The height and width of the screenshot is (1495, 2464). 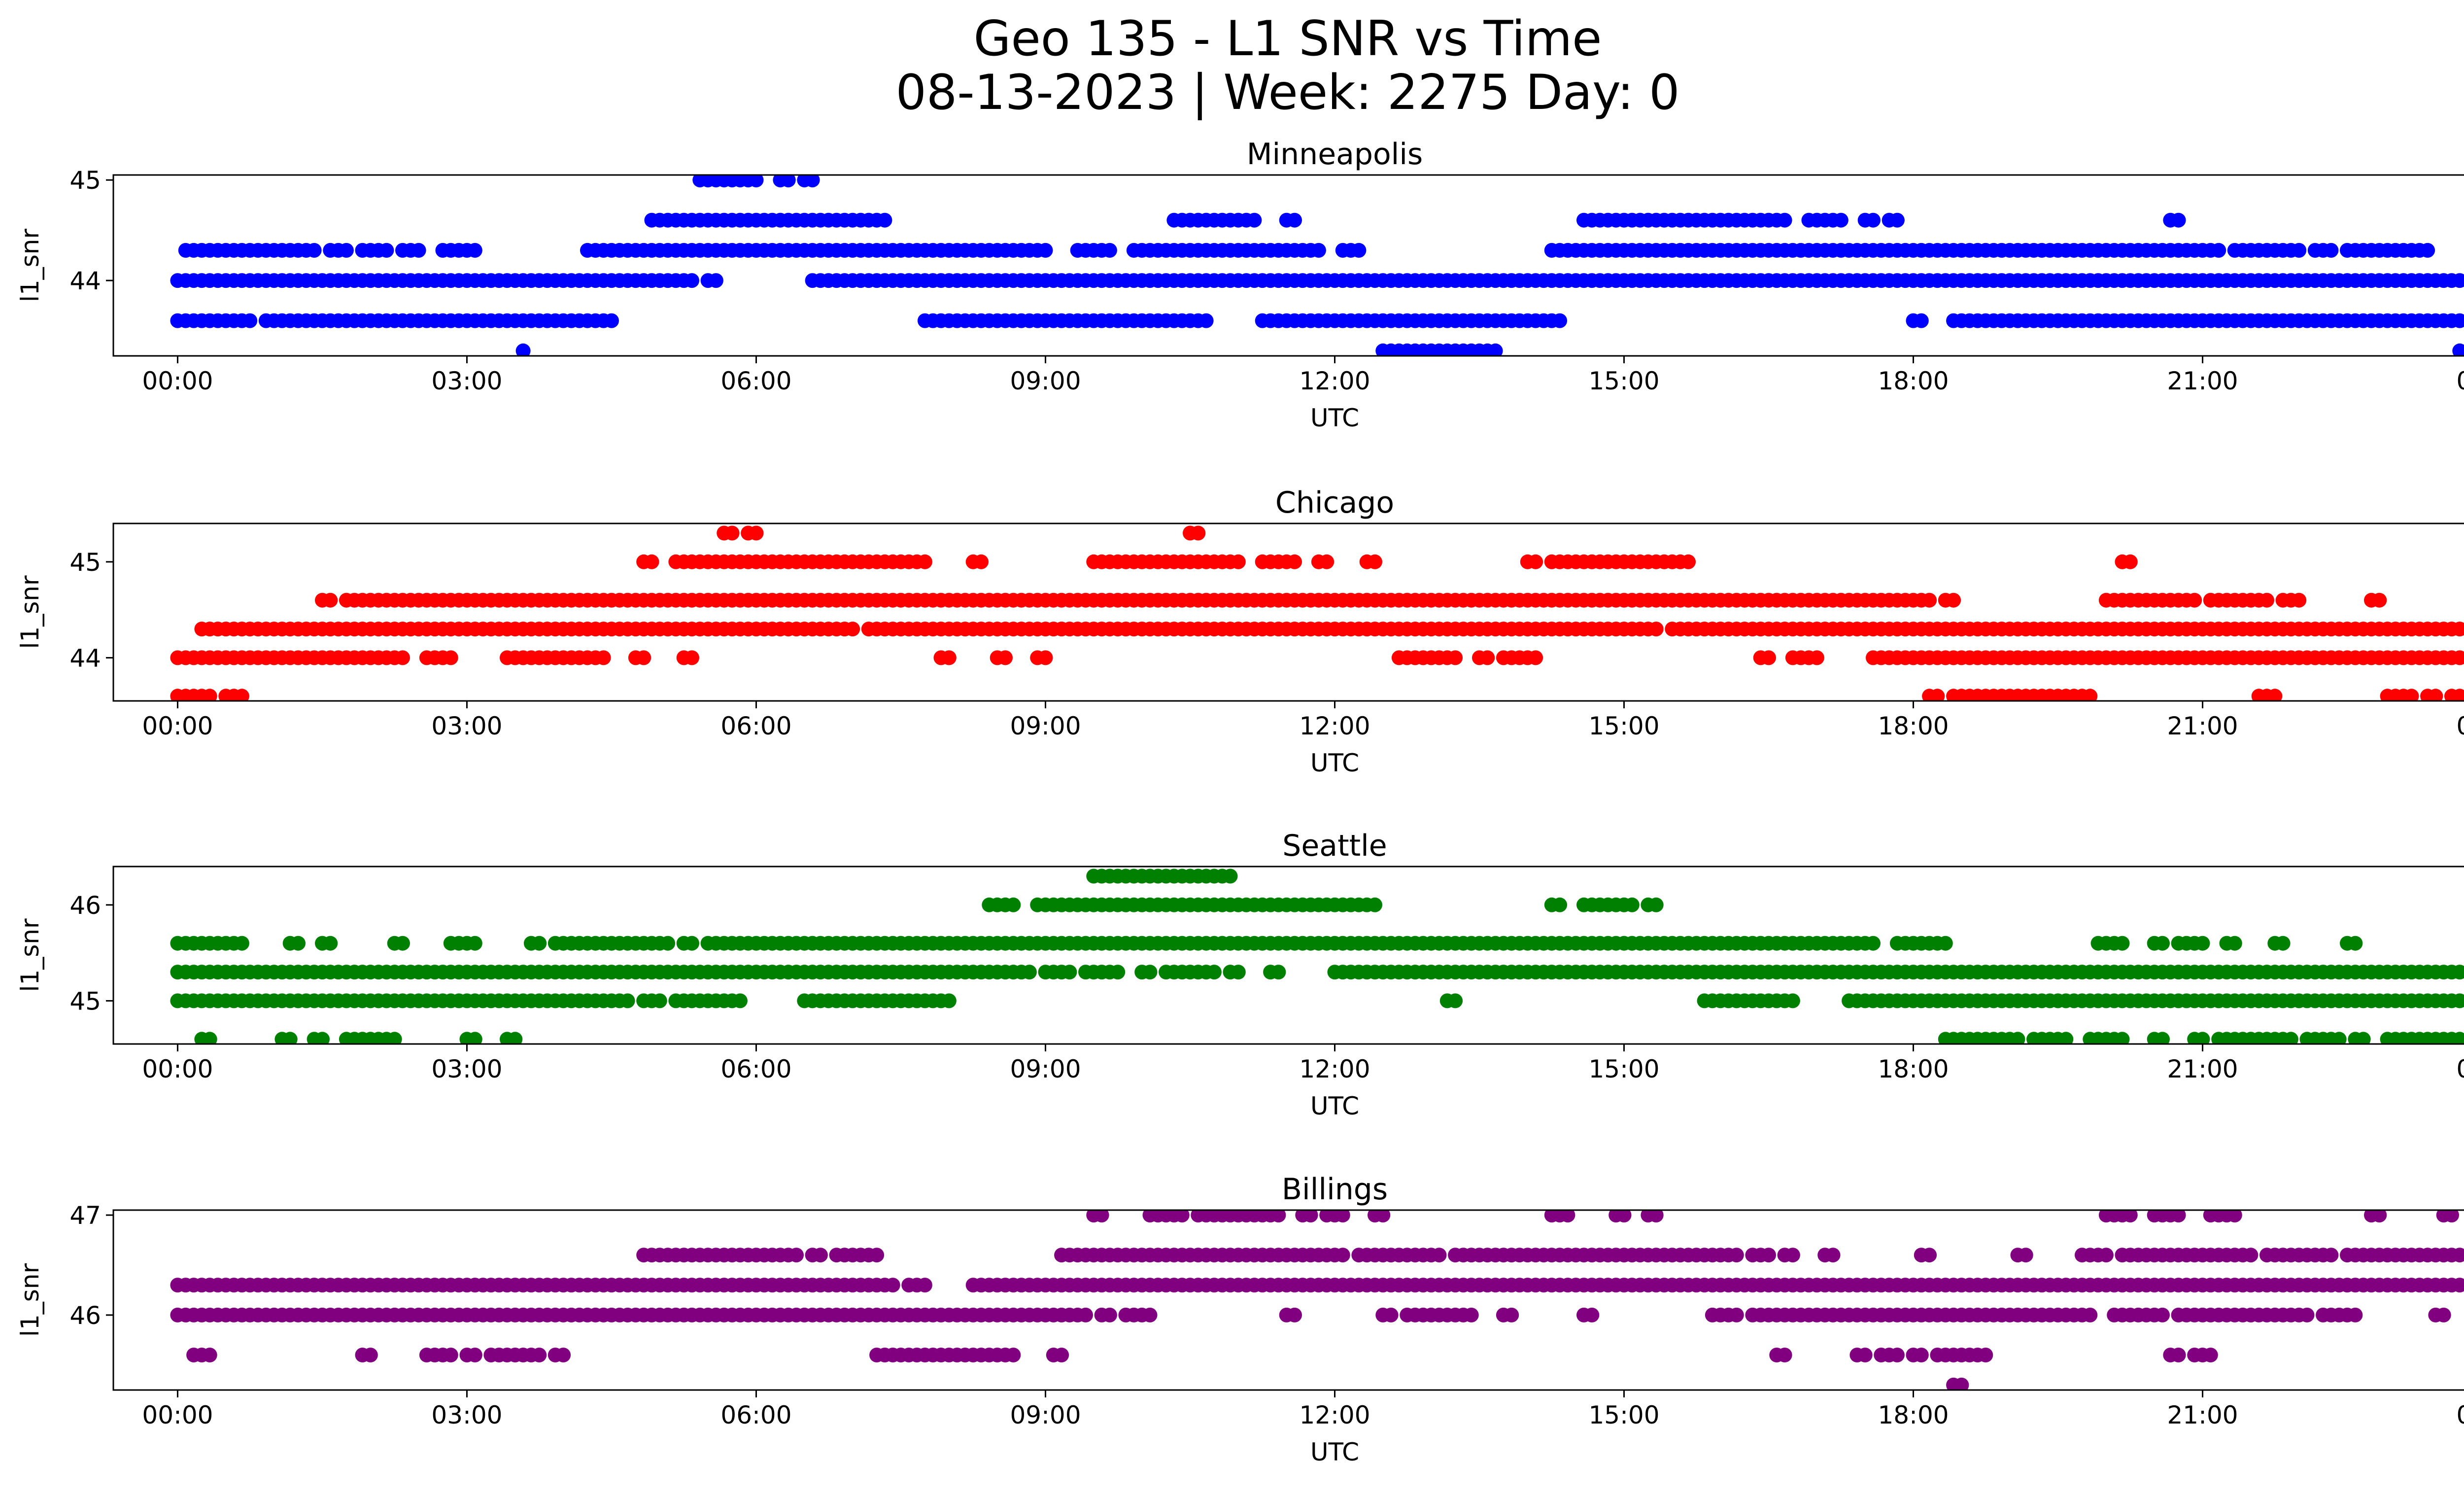 I want to click on subplot-title: Seattle, so click(x=1334, y=846).